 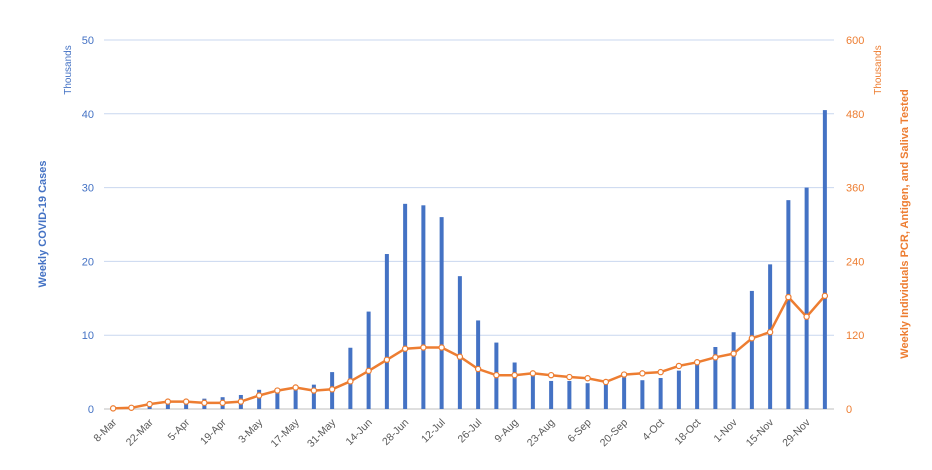 I want to click on right-axis-unit: Thousands, so click(x=878, y=69).